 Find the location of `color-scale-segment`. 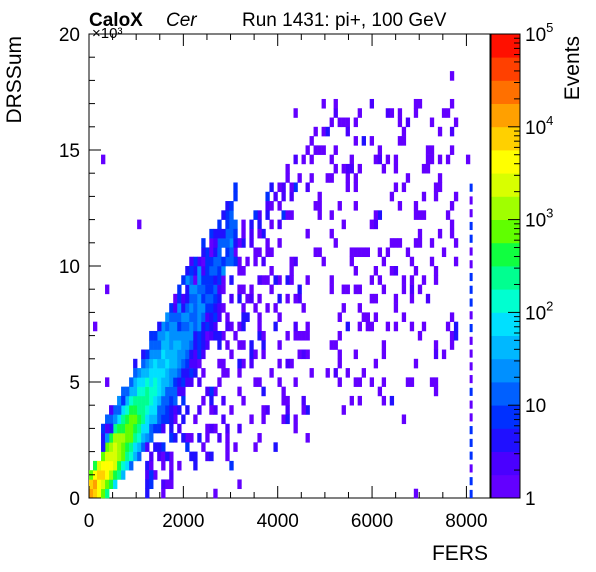

color-scale-segment is located at coordinates (505, 394).